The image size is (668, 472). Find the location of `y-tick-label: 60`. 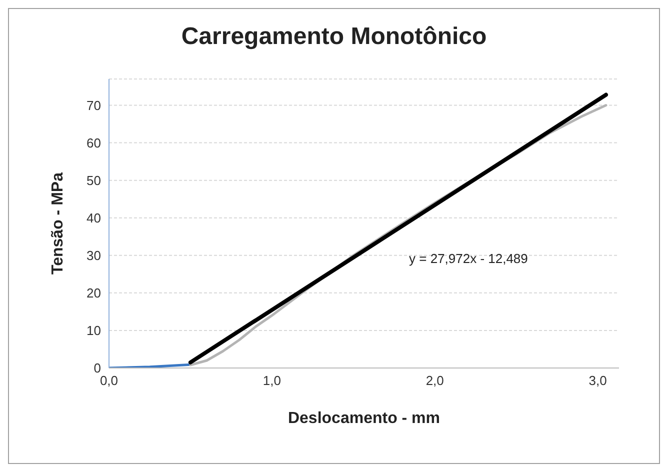

y-tick-label: 60 is located at coordinates (93, 142).